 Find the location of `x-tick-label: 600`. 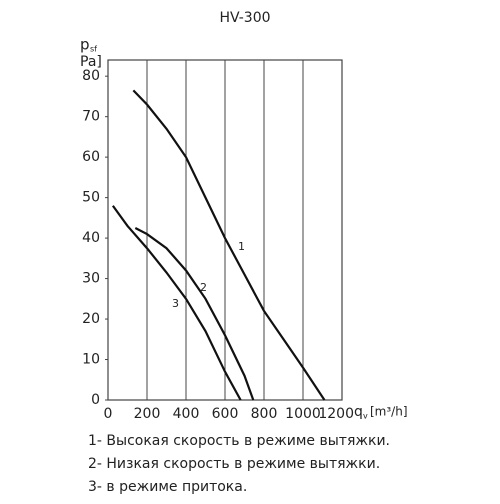

x-tick-label: 600 is located at coordinates (225, 414).